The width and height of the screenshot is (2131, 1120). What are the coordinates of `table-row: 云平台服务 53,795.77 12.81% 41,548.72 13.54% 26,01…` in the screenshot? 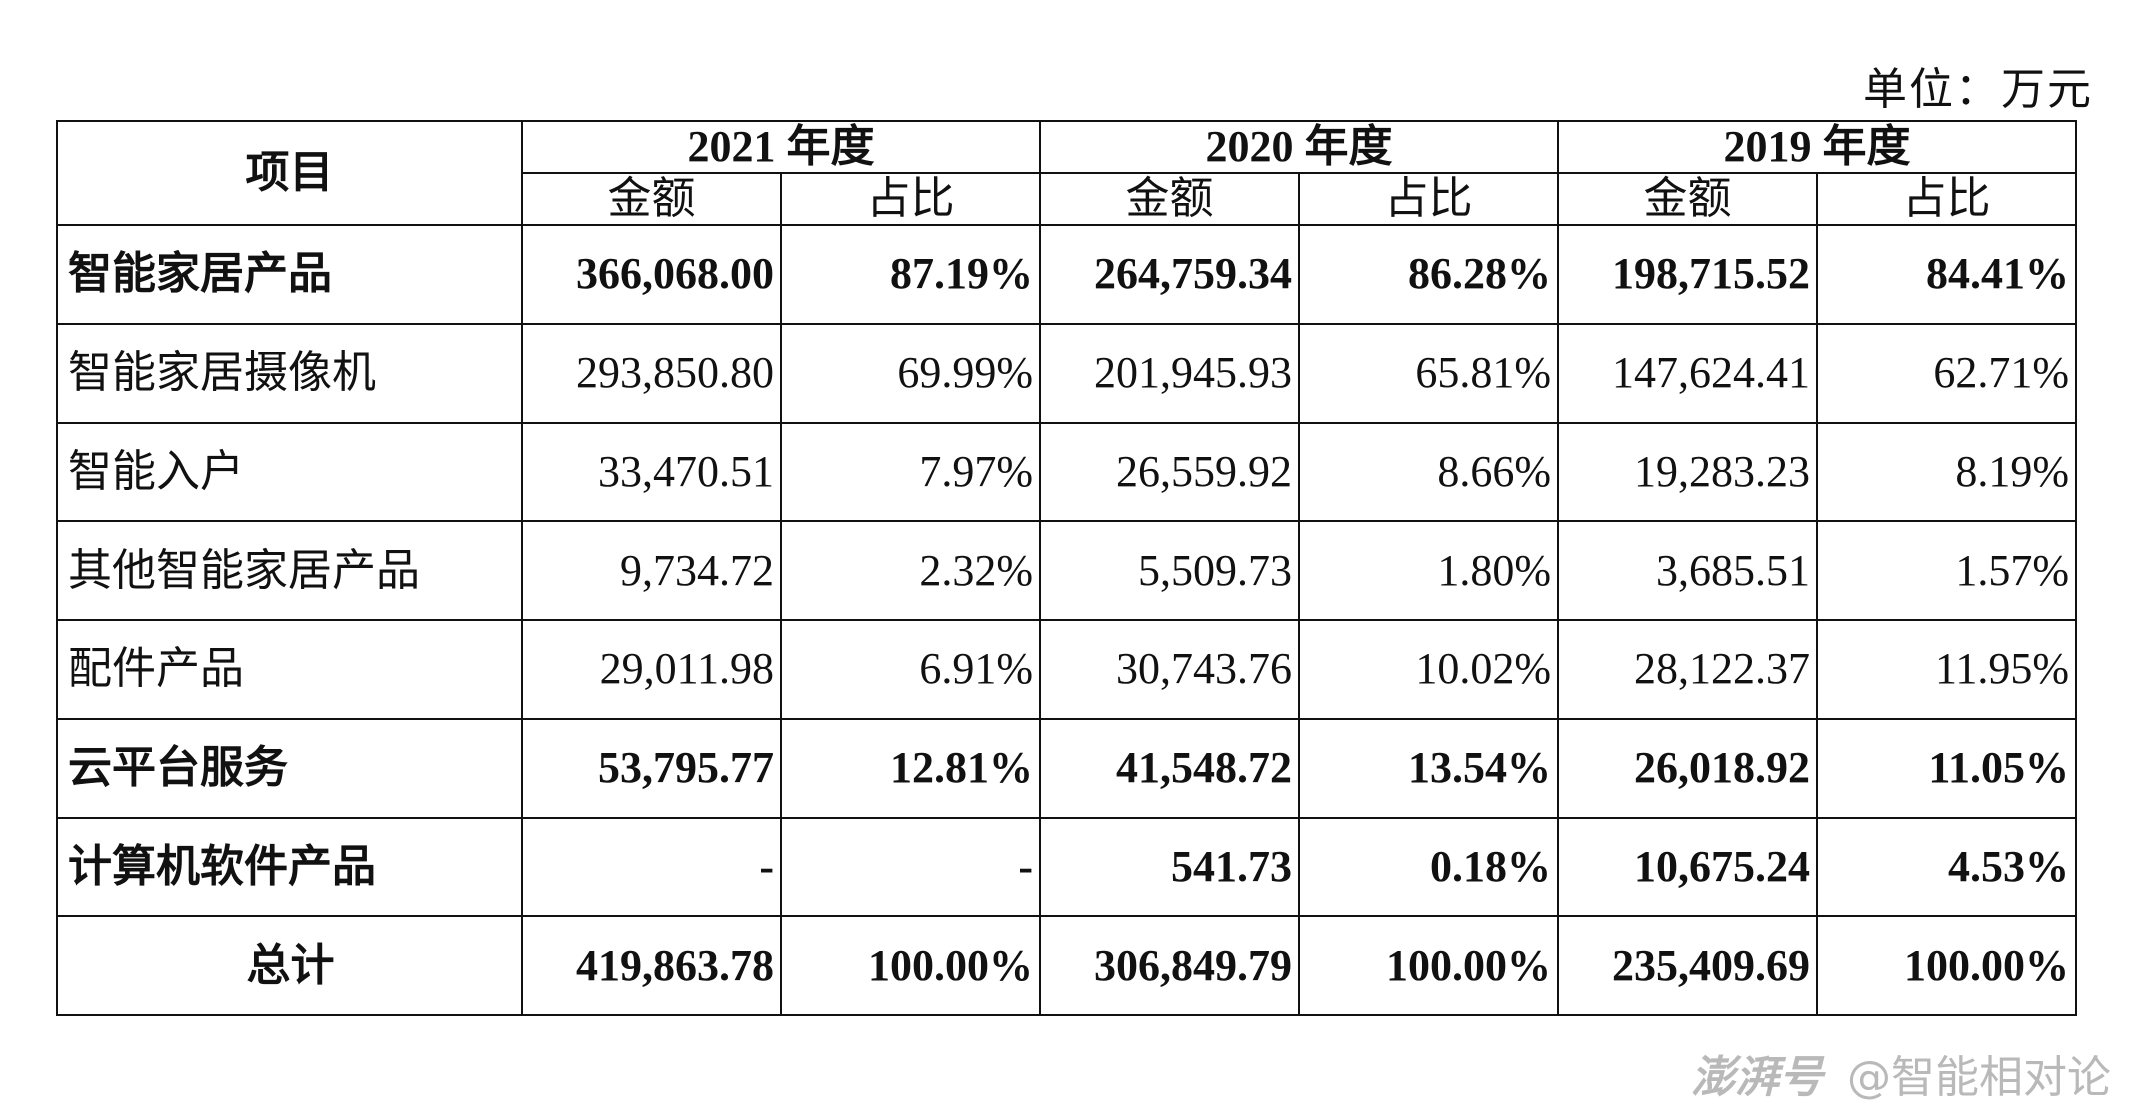 It's located at (1066, 768).